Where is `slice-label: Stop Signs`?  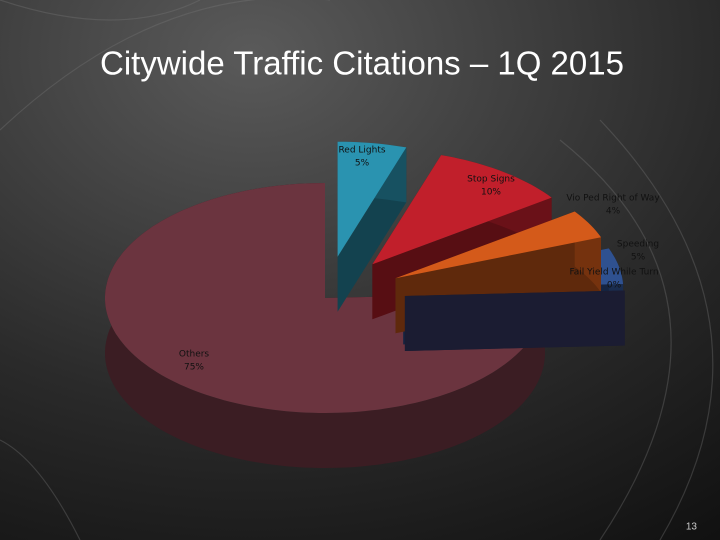
slice-label: Stop Signs is located at coordinates (491, 180).